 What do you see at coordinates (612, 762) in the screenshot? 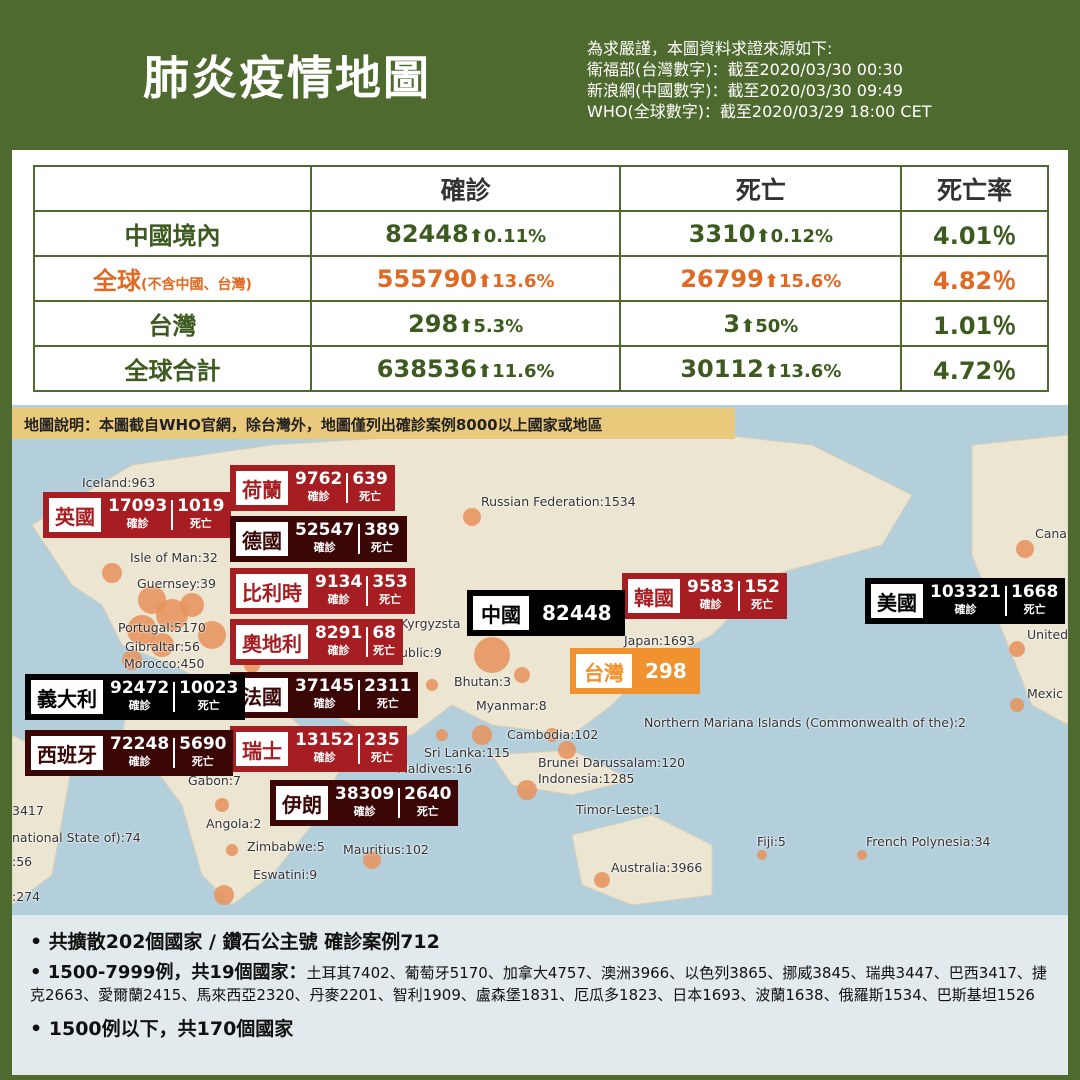
I see `map-label: Brunei Darussalam:120` at bounding box center [612, 762].